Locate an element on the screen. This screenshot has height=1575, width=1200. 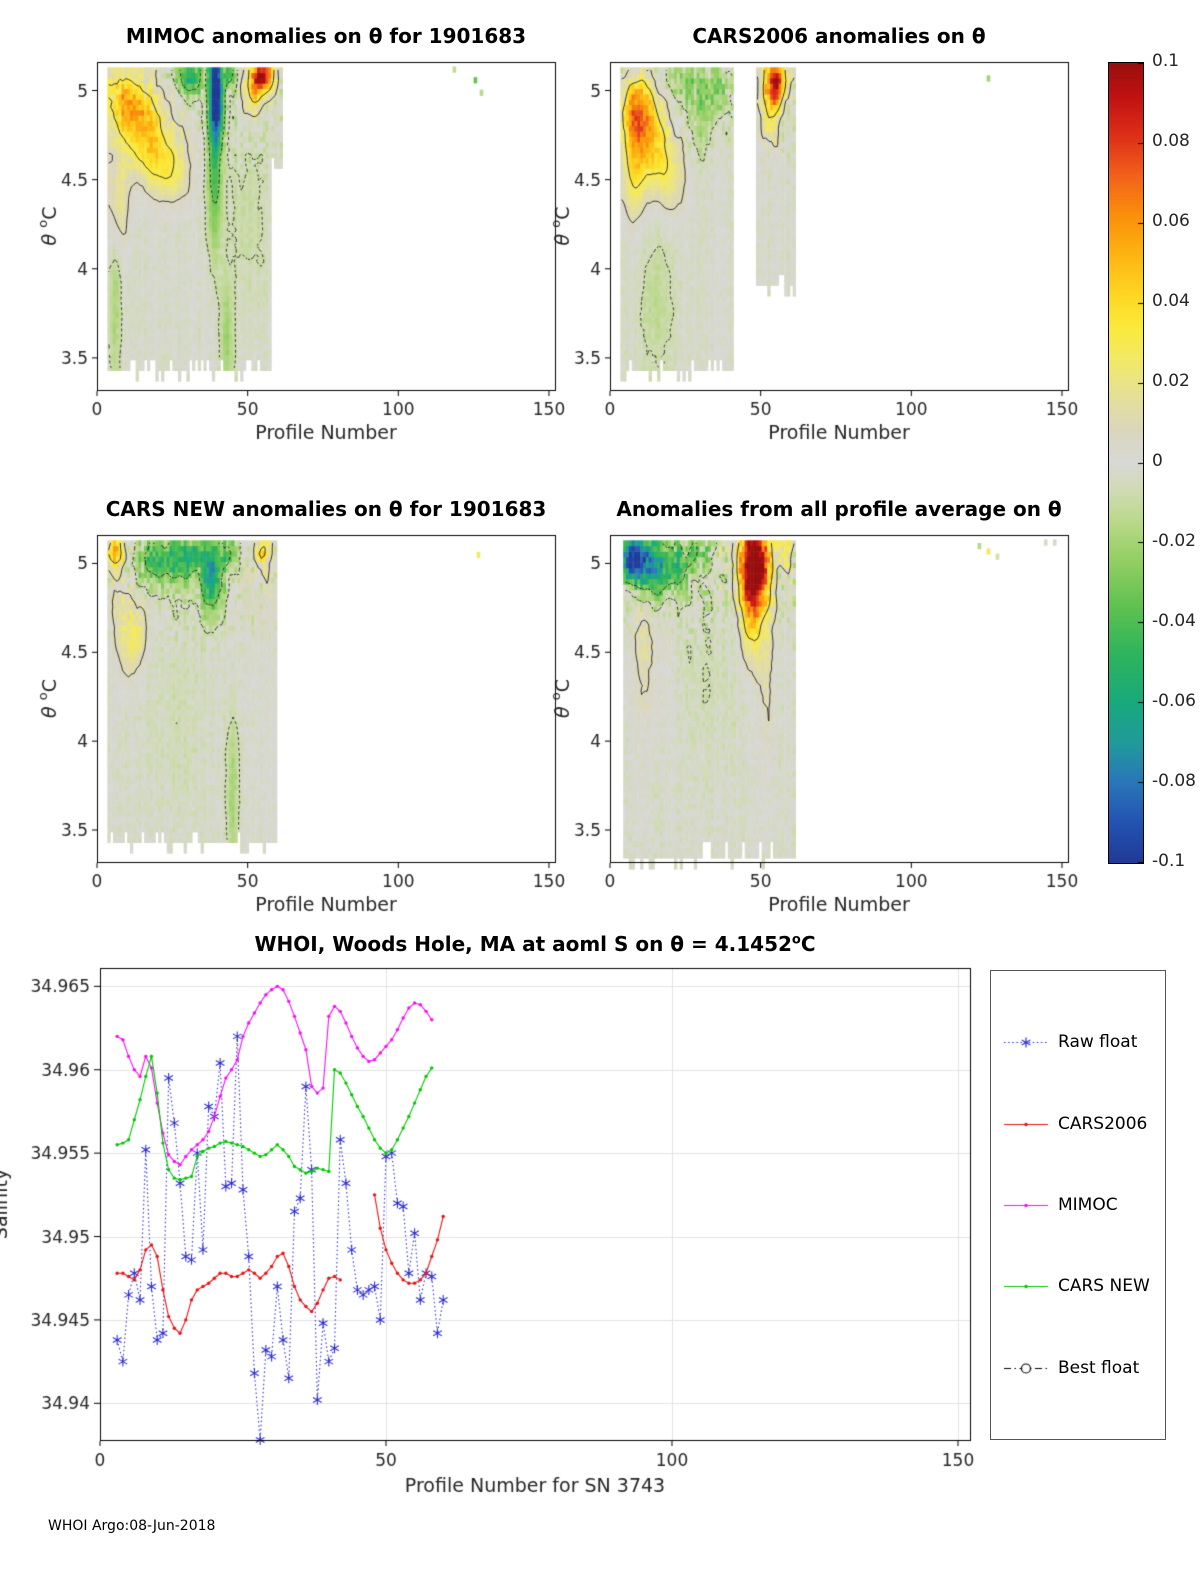
subplot-cars-new: CARS NEW anomalies on θ for 1901683 is located at coordinates (302, 708).